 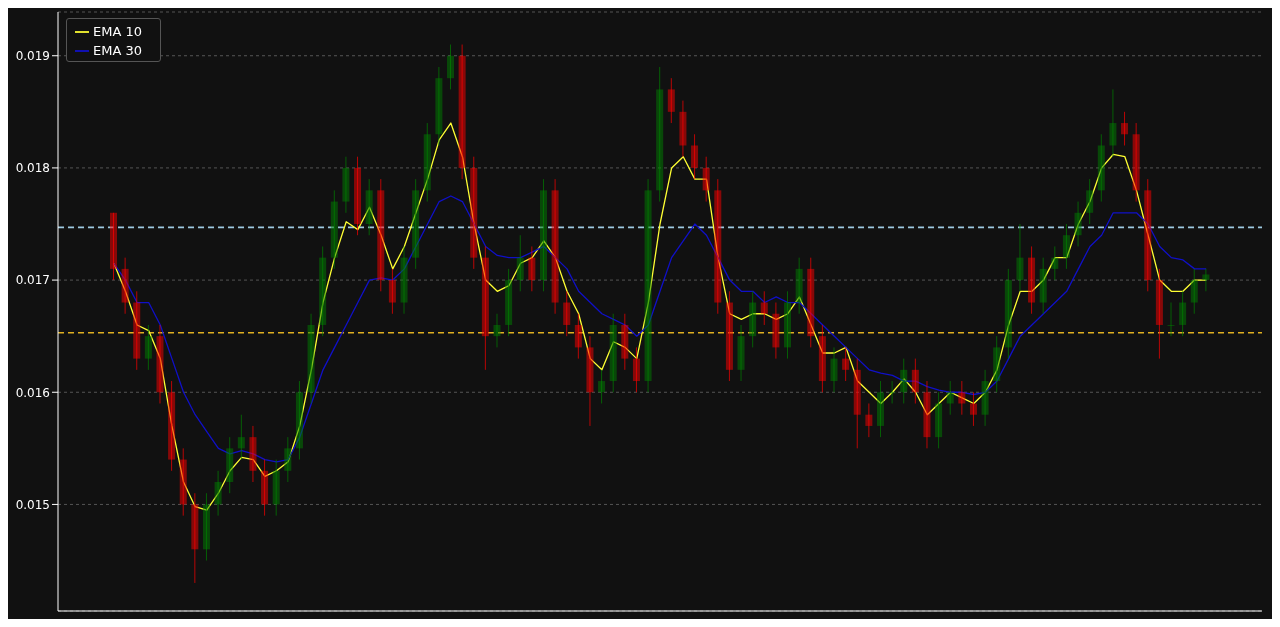 I want to click on y-tick-label: 0.016, so click(x=32, y=392).